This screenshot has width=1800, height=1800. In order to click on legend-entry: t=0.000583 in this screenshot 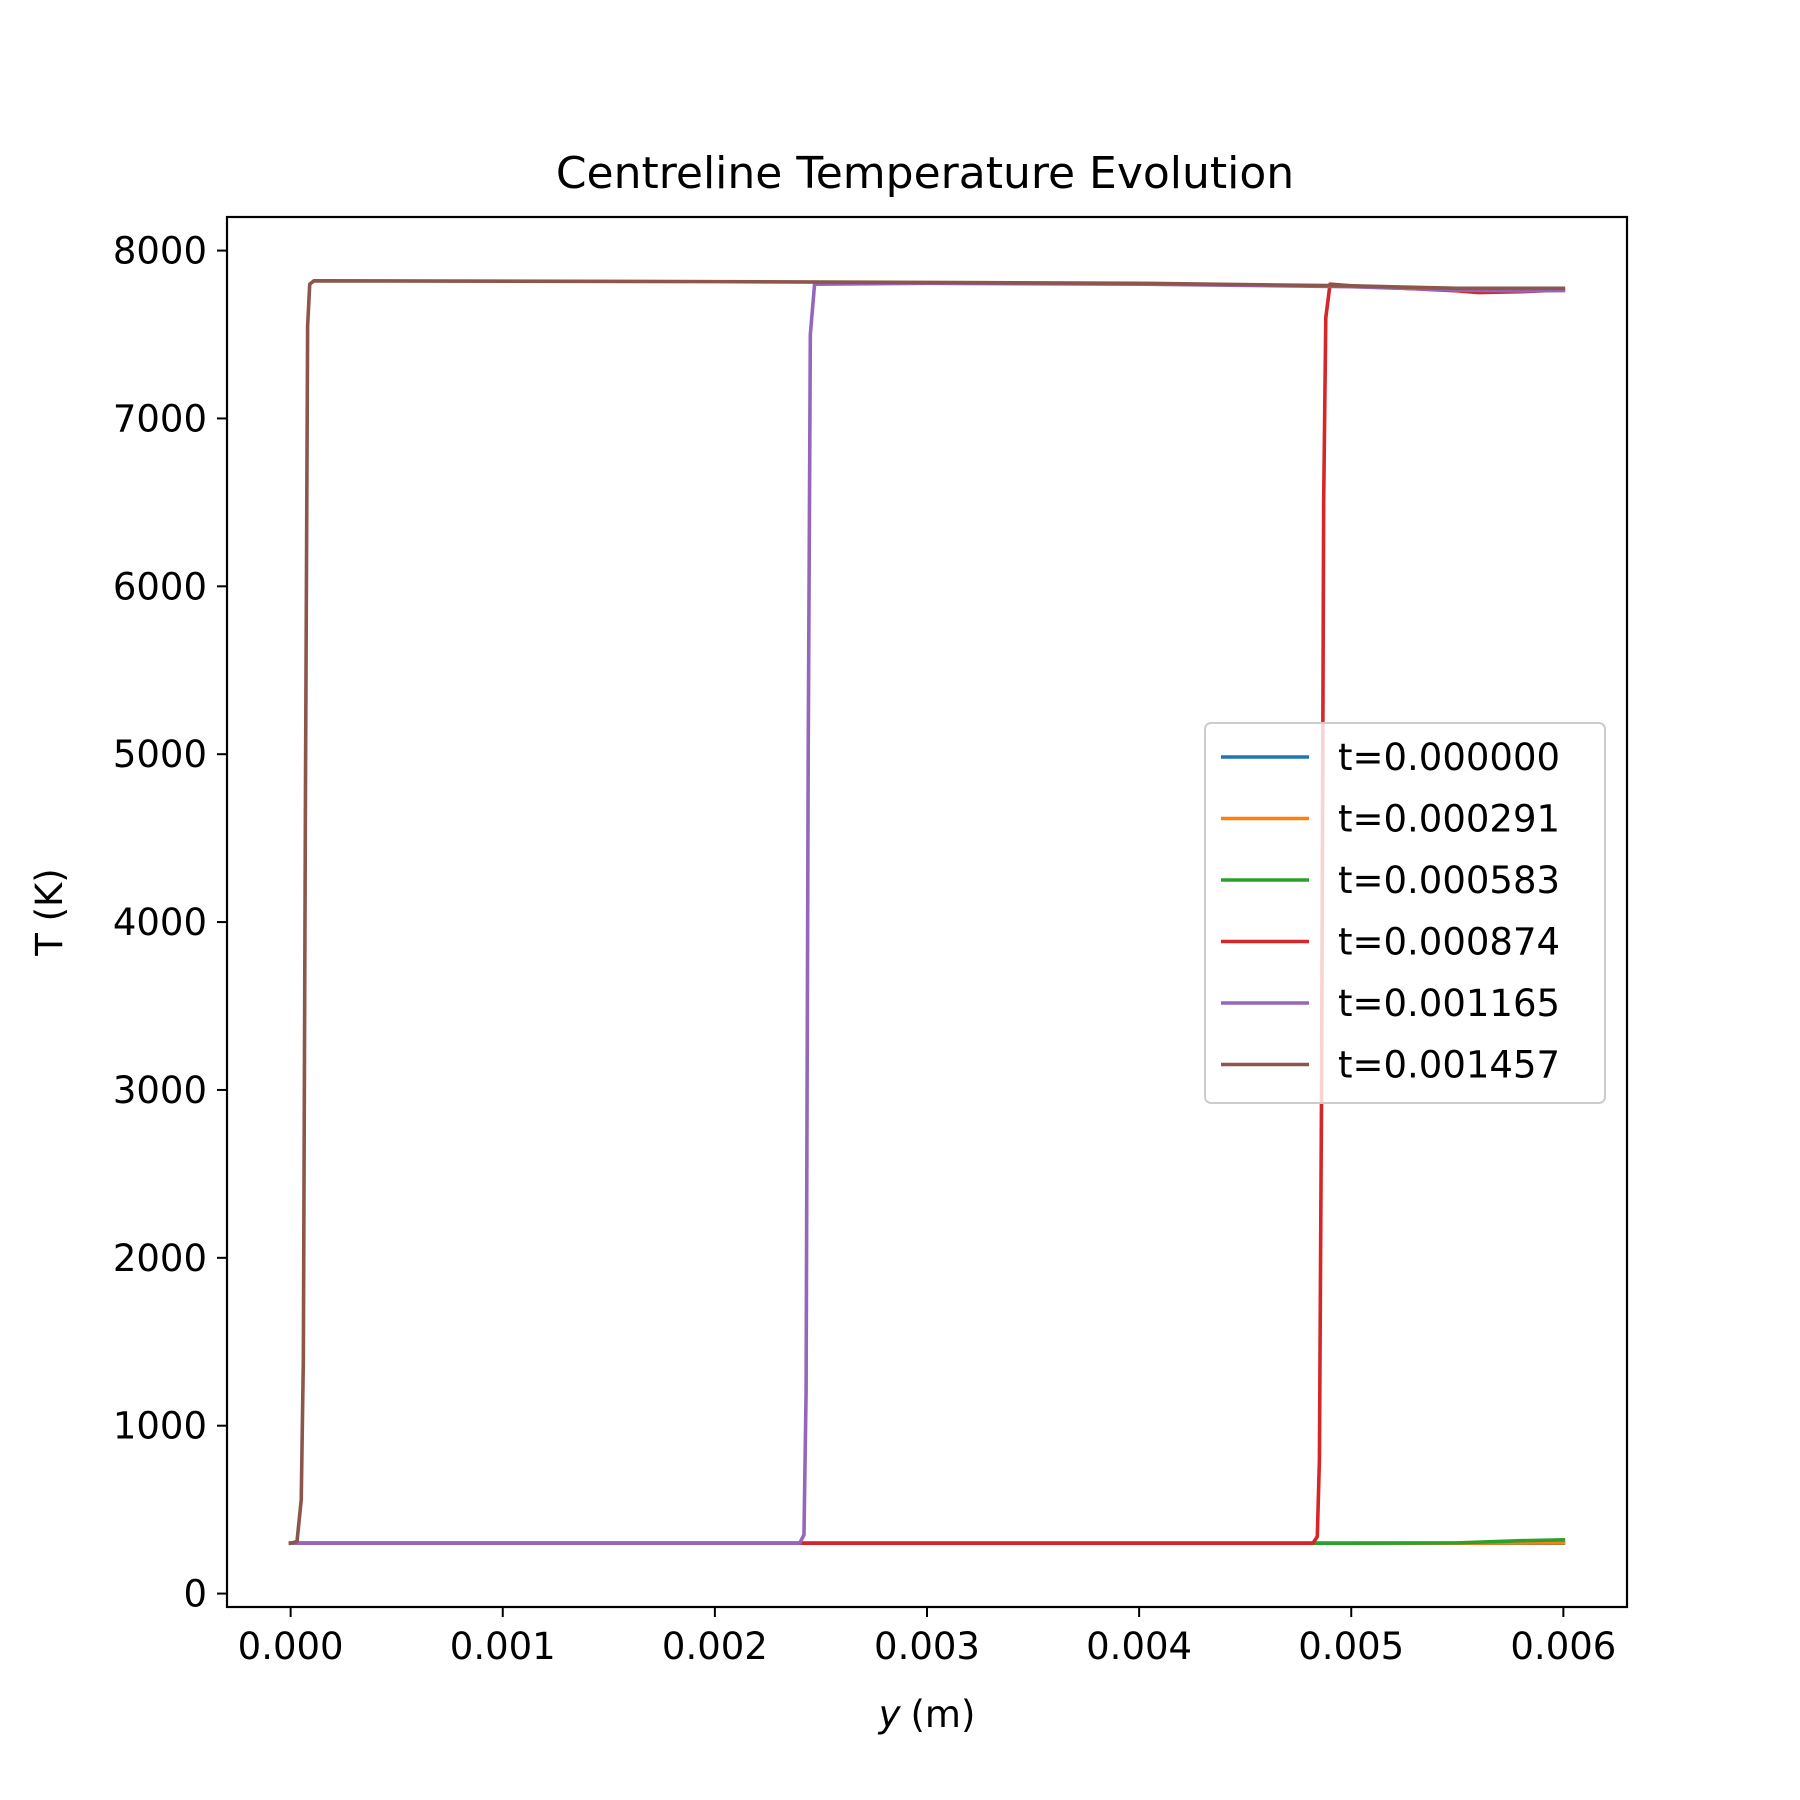, I will do `click(1449, 880)`.